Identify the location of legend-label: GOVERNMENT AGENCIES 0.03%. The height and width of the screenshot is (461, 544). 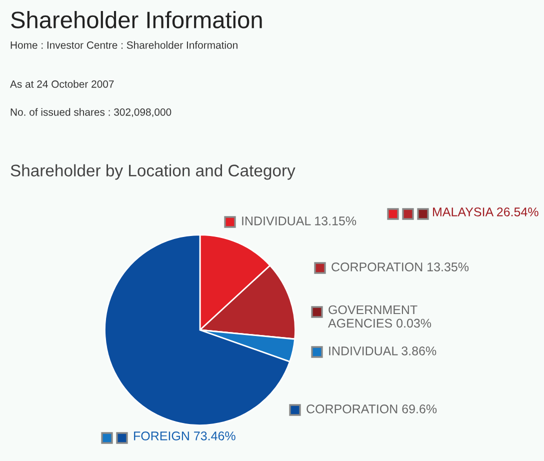
(380, 316).